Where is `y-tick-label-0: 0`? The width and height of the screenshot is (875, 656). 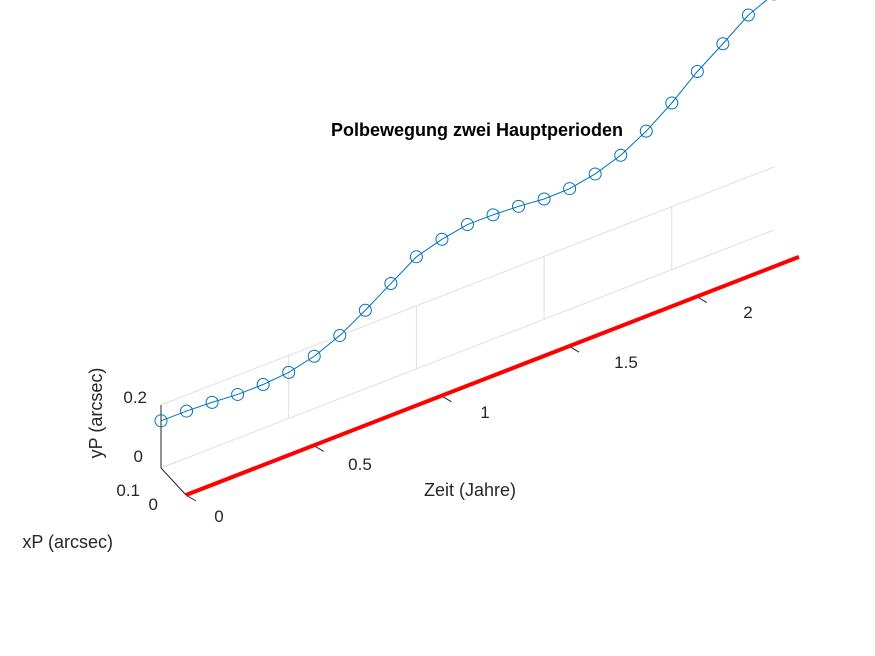 y-tick-label-0: 0 is located at coordinates (138, 456).